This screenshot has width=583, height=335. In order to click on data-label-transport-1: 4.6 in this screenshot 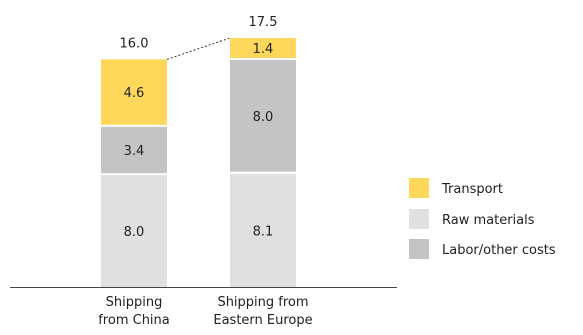, I will do `click(134, 93)`.